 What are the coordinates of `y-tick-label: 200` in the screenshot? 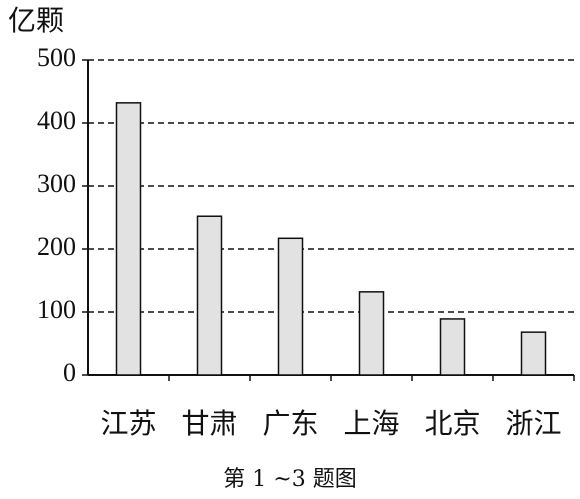 It's located at (56, 246).